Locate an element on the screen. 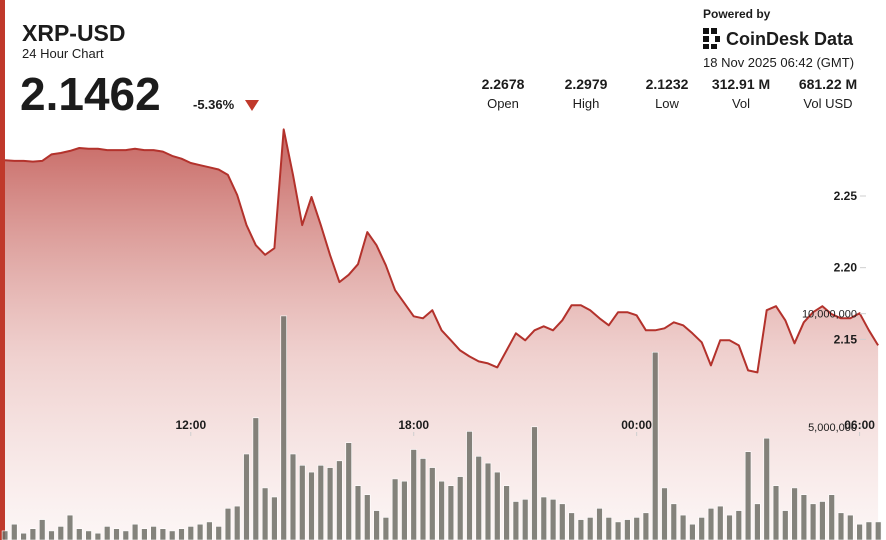 The height and width of the screenshot is (540, 886). stat-value: 681.22 M is located at coordinates (828, 84).